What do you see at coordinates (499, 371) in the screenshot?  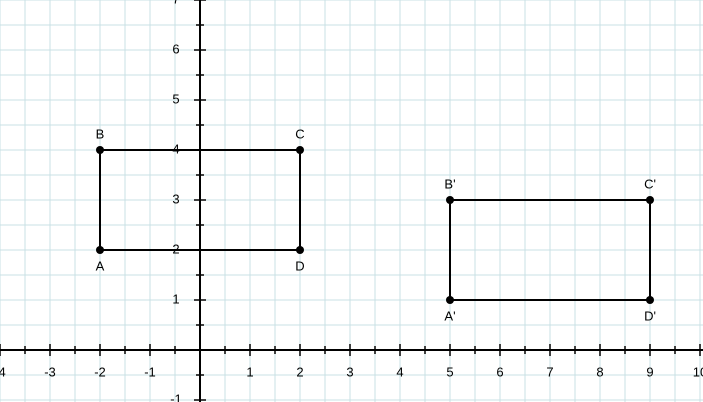 I see `x-tick-label: 6` at bounding box center [499, 371].